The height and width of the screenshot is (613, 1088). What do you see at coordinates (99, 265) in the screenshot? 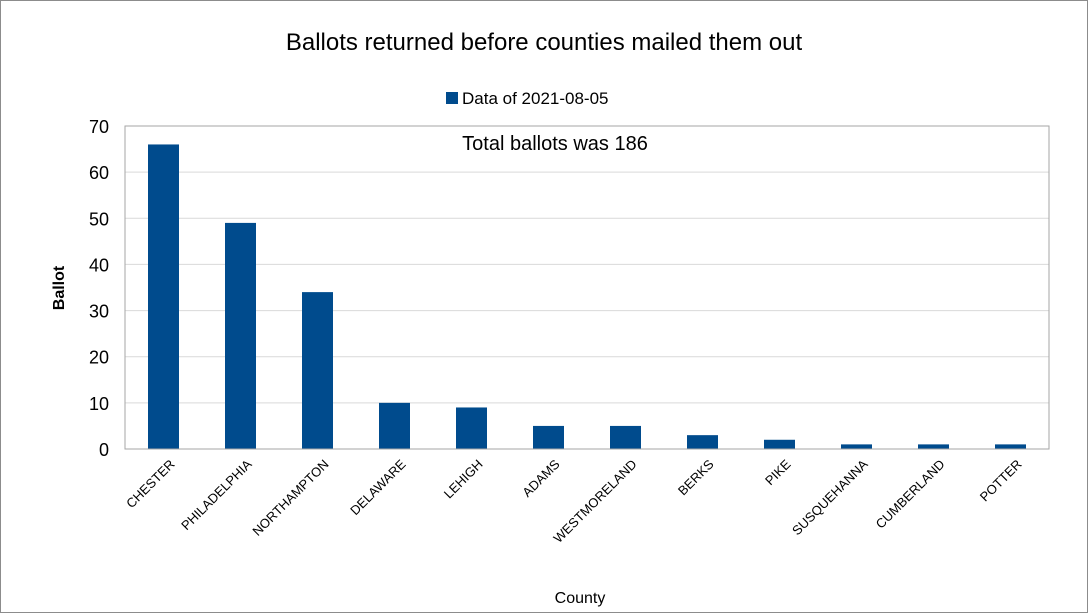
I see `y-tick-label: 40` at bounding box center [99, 265].